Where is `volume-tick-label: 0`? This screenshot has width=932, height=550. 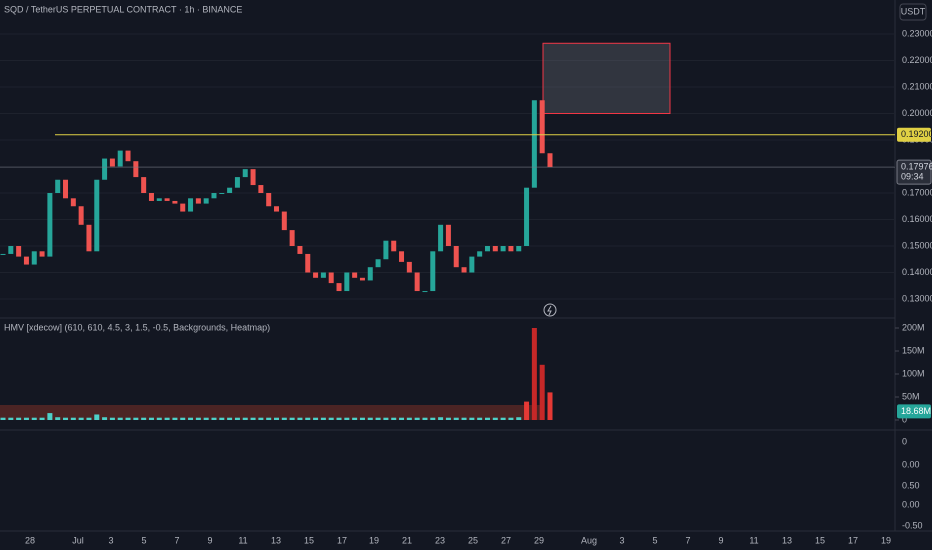 volume-tick-label: 0 is located at coordinates (904, 419).